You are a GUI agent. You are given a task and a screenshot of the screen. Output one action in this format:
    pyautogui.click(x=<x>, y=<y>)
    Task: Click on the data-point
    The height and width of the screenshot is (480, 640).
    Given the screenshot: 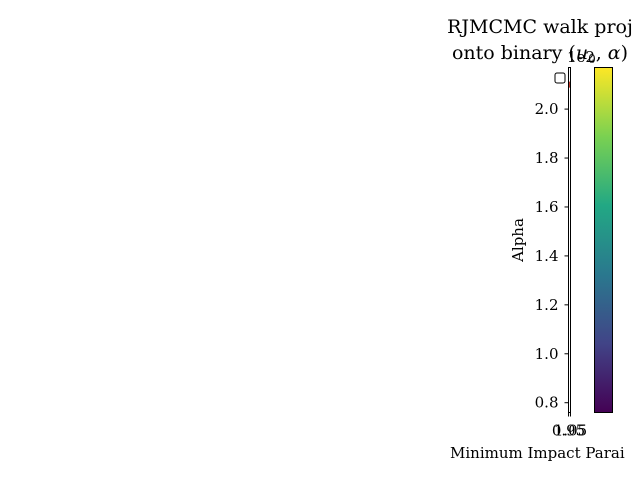 What is the action you would take?
    pyautogui.click(x=569, y=84)
    